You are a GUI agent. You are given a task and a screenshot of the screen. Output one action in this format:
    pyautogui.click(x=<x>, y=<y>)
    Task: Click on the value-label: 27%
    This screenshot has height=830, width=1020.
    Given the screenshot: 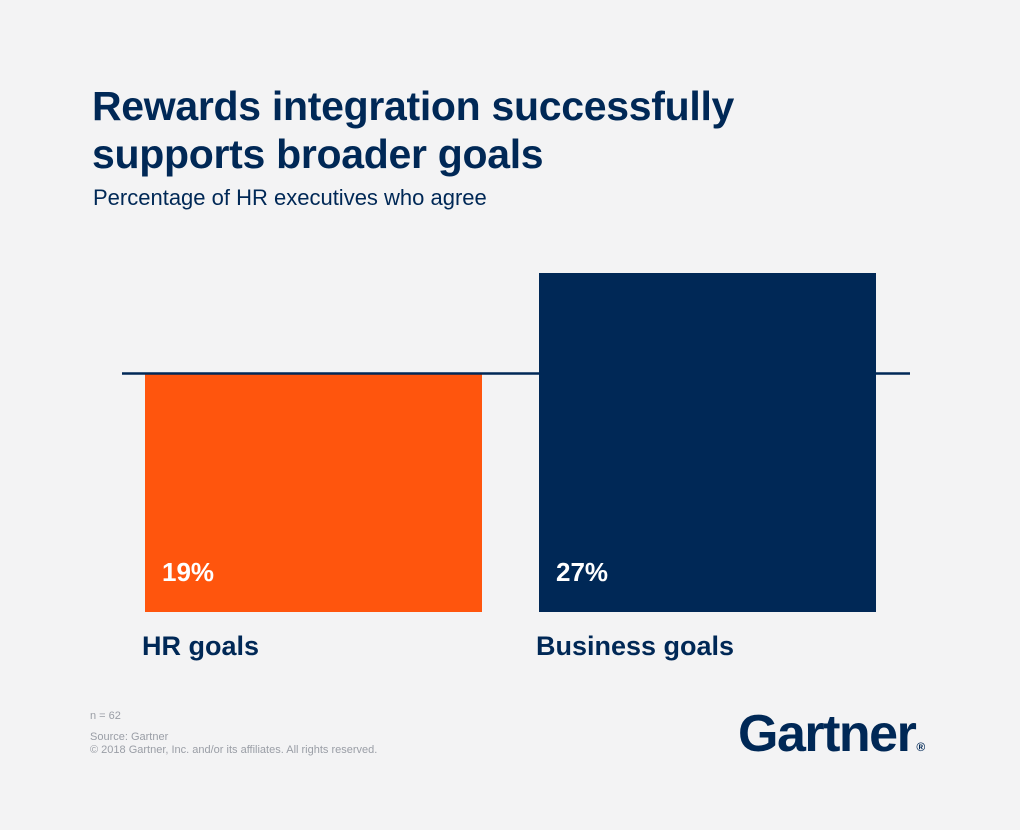 What is the action you would take?
    pyautogui.click(x=582, y=572)
    